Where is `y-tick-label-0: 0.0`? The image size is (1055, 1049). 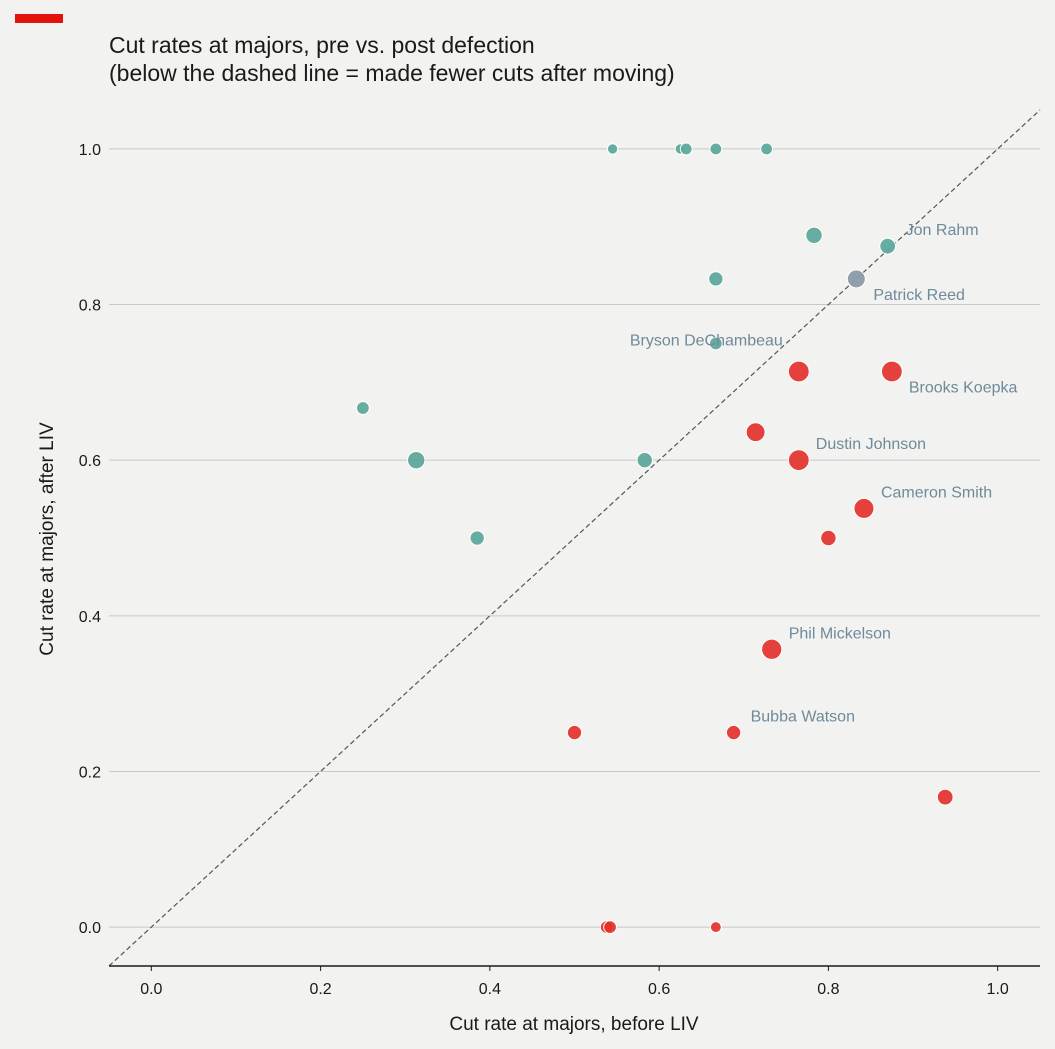
y-tick-label-0: 0.0 is located at coordinates (90, 928).